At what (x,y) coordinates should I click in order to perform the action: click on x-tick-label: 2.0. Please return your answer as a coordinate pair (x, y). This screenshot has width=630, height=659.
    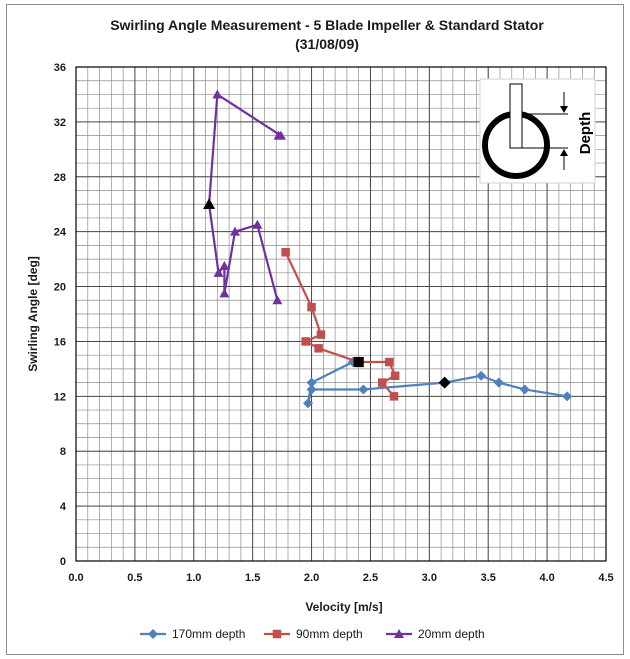
    Looking at the image, I should click on (311, 578).